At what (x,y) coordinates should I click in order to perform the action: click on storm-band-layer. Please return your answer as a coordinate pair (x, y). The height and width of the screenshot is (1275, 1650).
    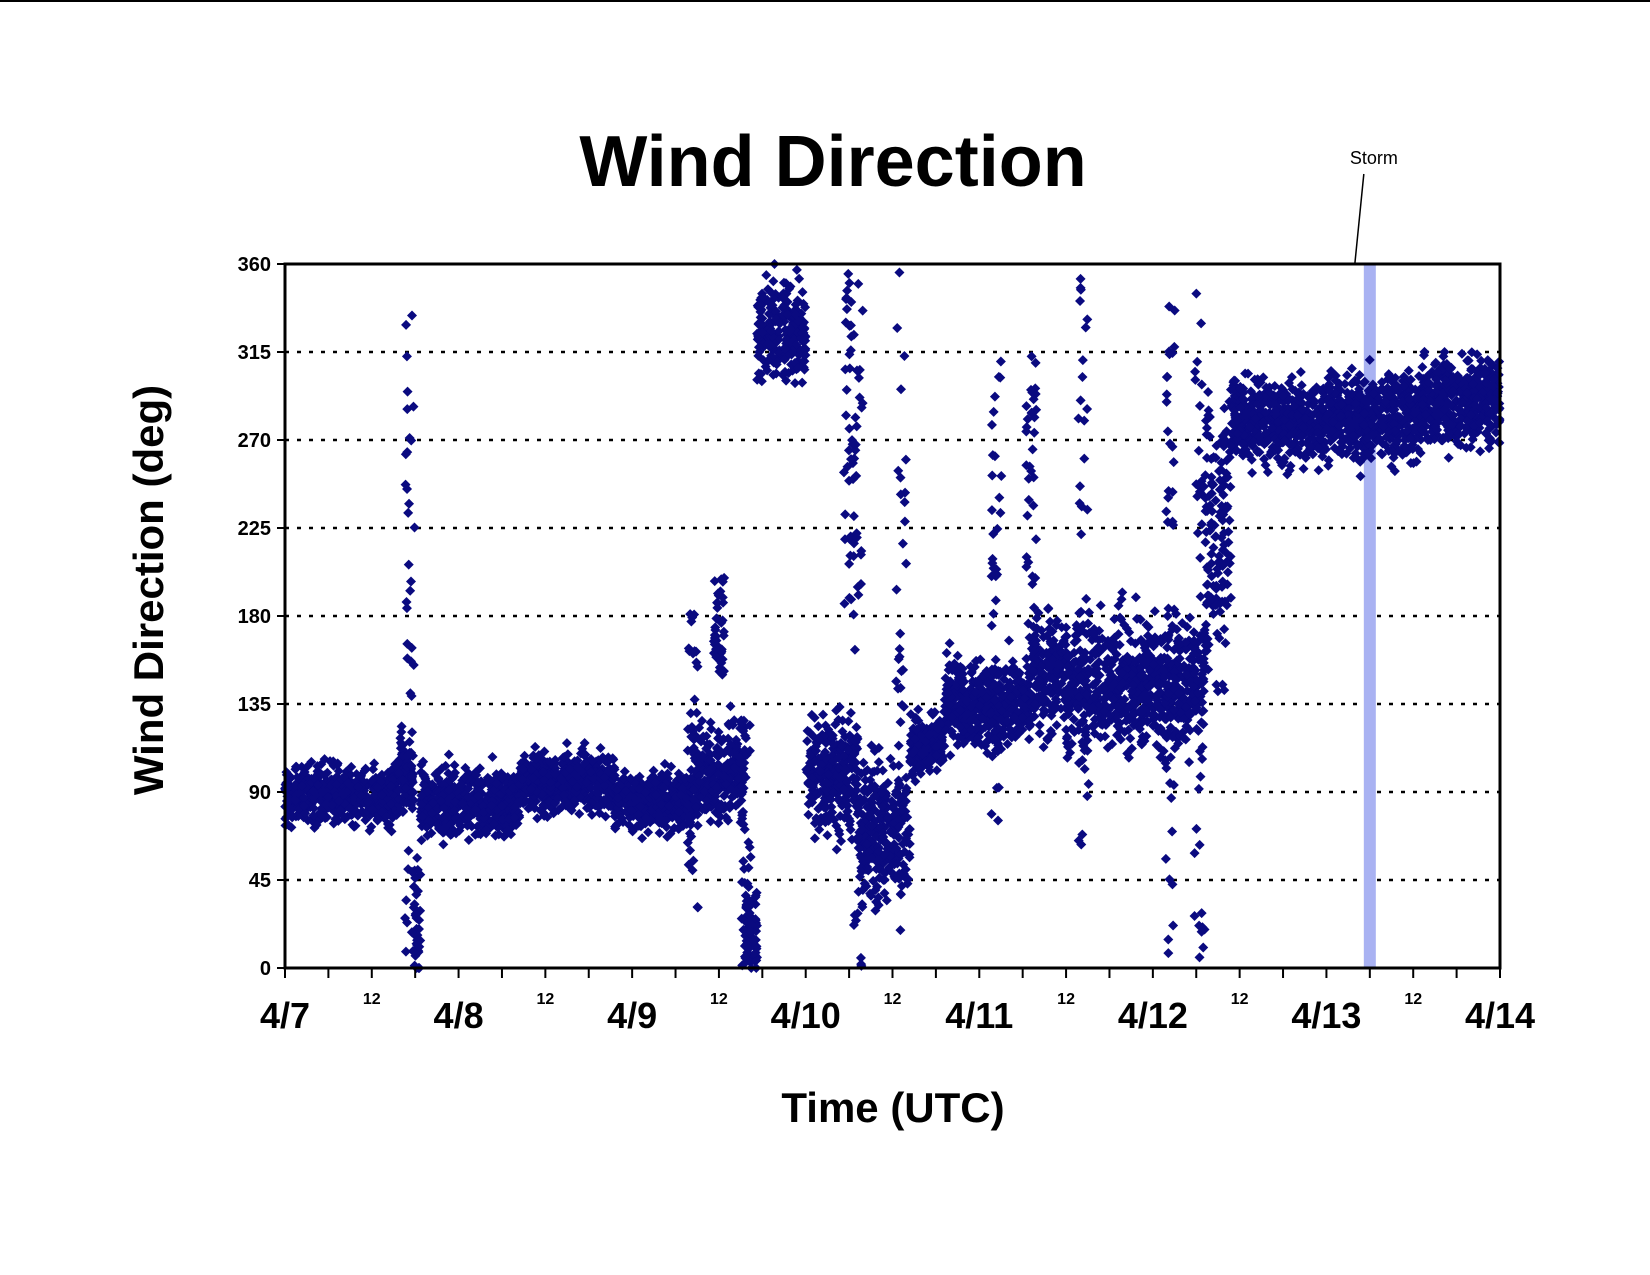
    Looking at the image, I should click on (1369, 616).